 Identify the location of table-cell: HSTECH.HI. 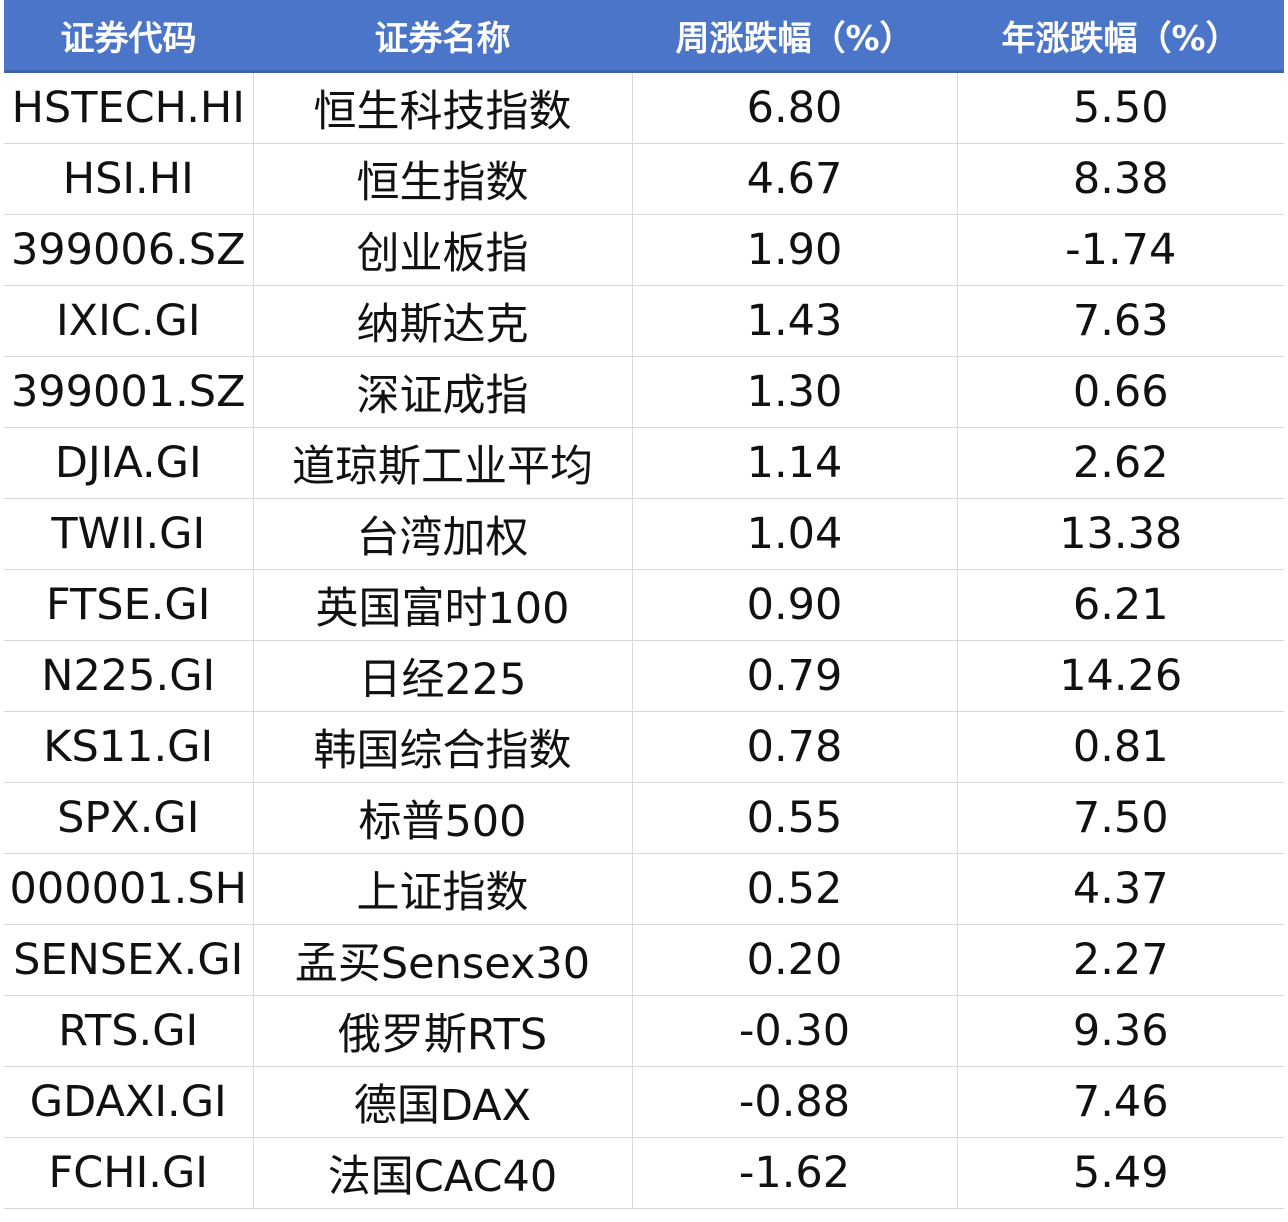
(129, 107).